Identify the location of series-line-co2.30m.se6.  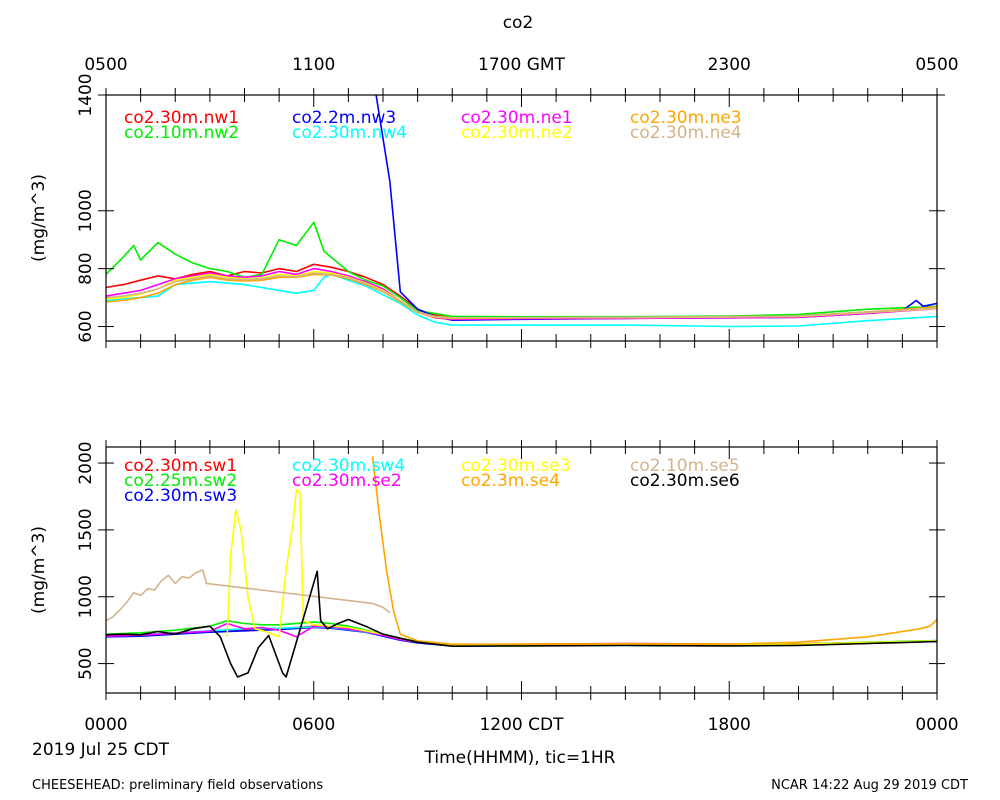
(521, 624).